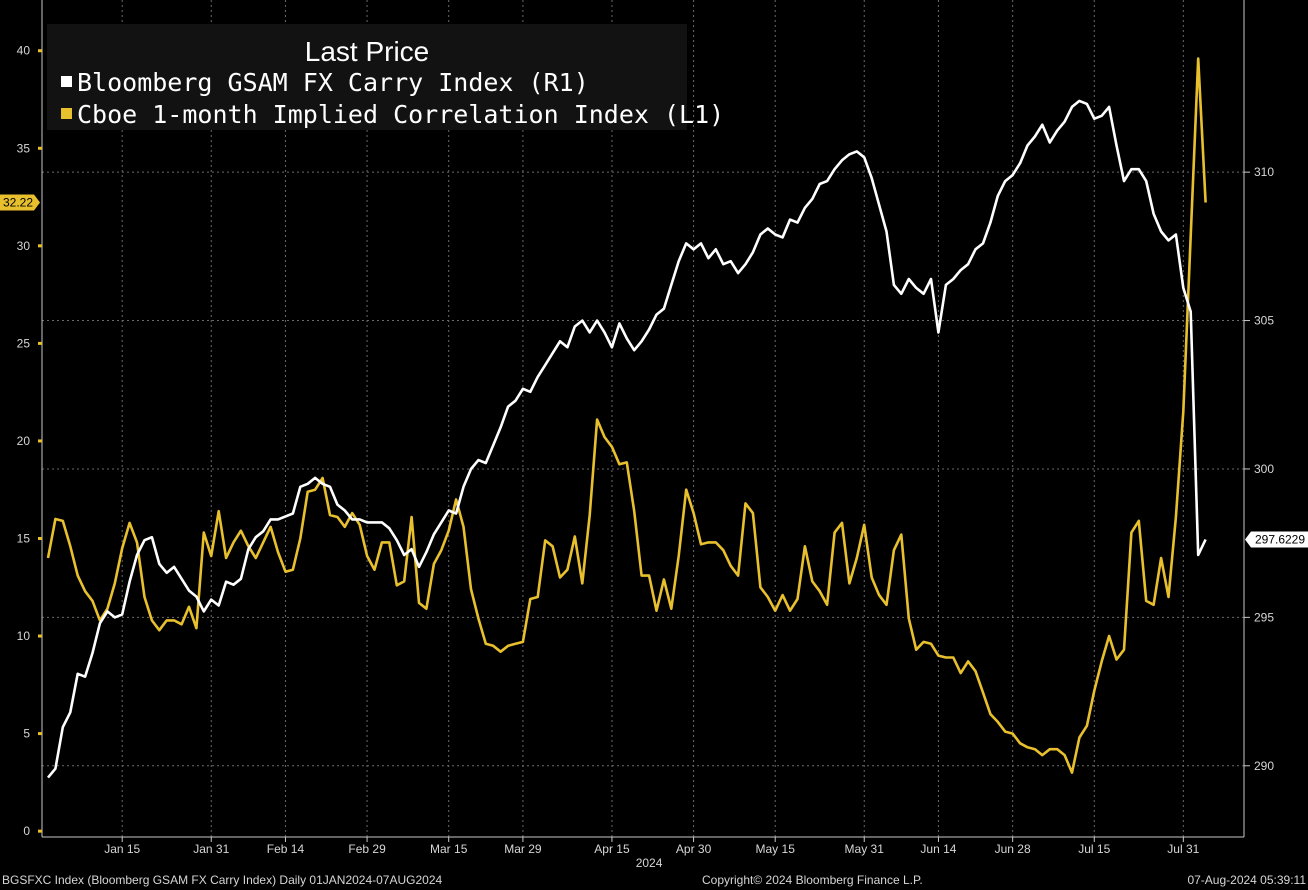 This screenshot has width=1308, height=890. I want to click on x-tick-label: Mar 29, so click(523, 849).